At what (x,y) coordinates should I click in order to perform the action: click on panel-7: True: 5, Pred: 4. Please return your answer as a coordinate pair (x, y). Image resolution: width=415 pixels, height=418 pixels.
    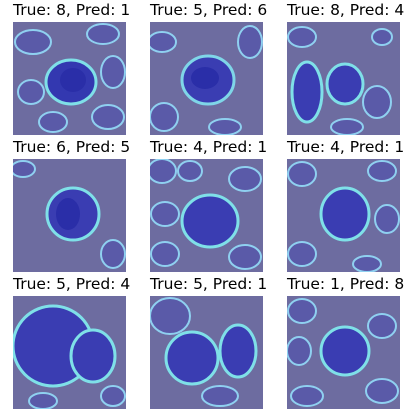
    Looking at the image, I should click on (72, 341).